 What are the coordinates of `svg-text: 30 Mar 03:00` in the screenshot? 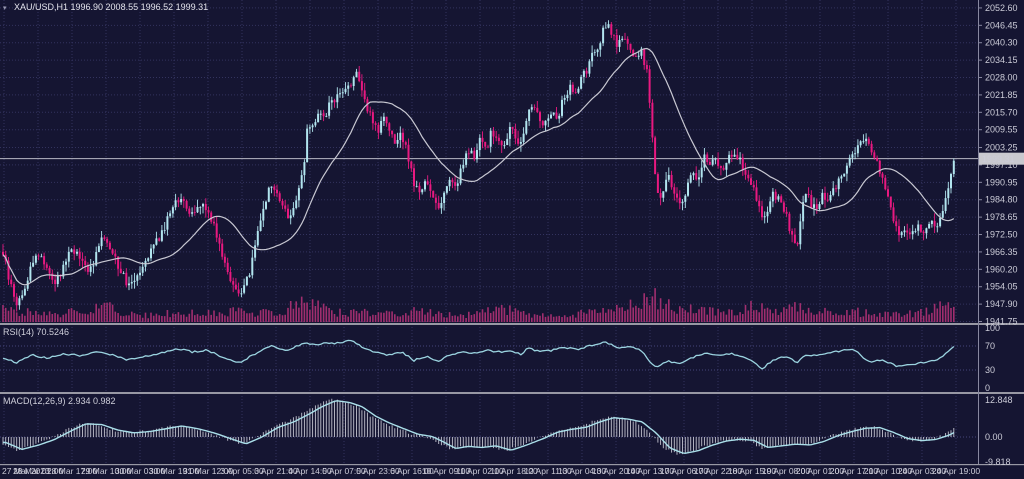 It's located at (140, 471).